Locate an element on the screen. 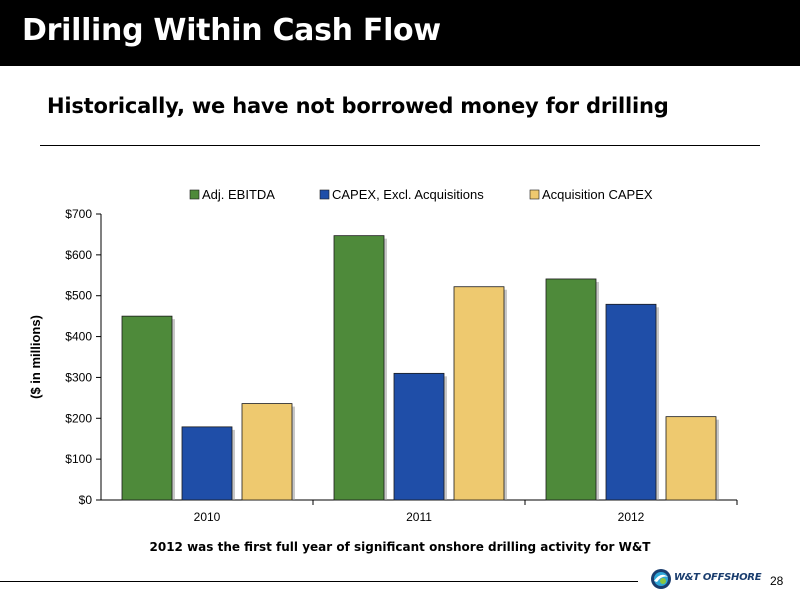 The height and width of the screenshot is (600, 800). y-tick-label: $600 is located at coordinates (78, 255).